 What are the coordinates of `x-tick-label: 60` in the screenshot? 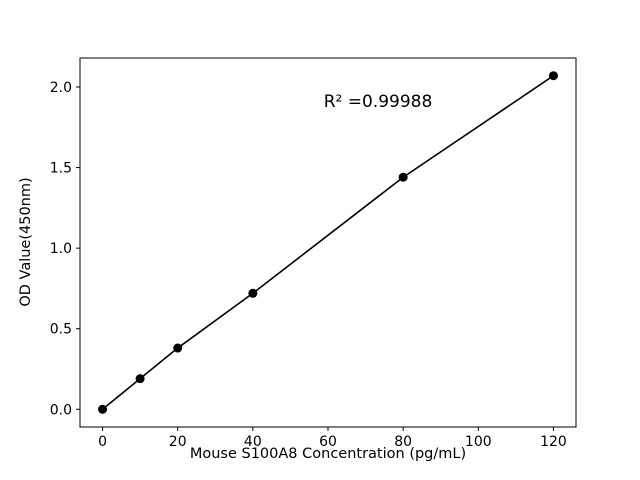 It's located at (328, 442).